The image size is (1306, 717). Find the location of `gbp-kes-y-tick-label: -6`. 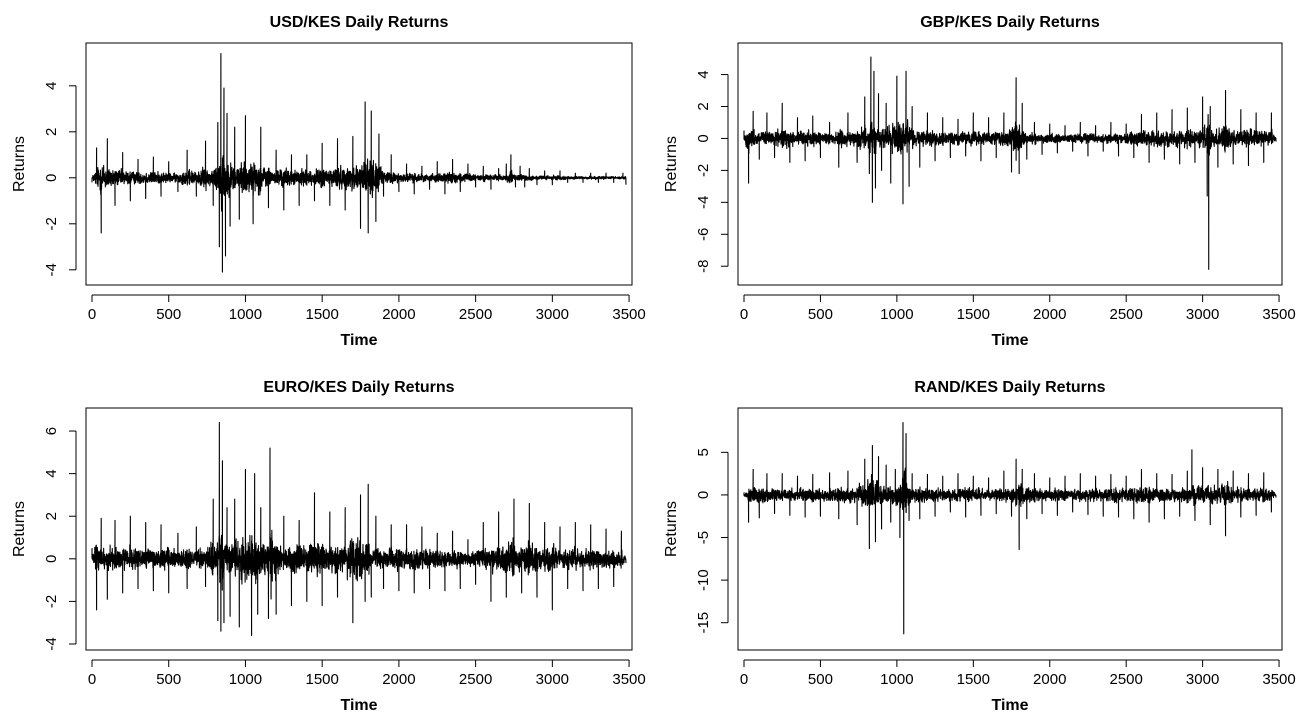

gbp-kes-y-tick-label: -6 is located at coordinates (703, 234).